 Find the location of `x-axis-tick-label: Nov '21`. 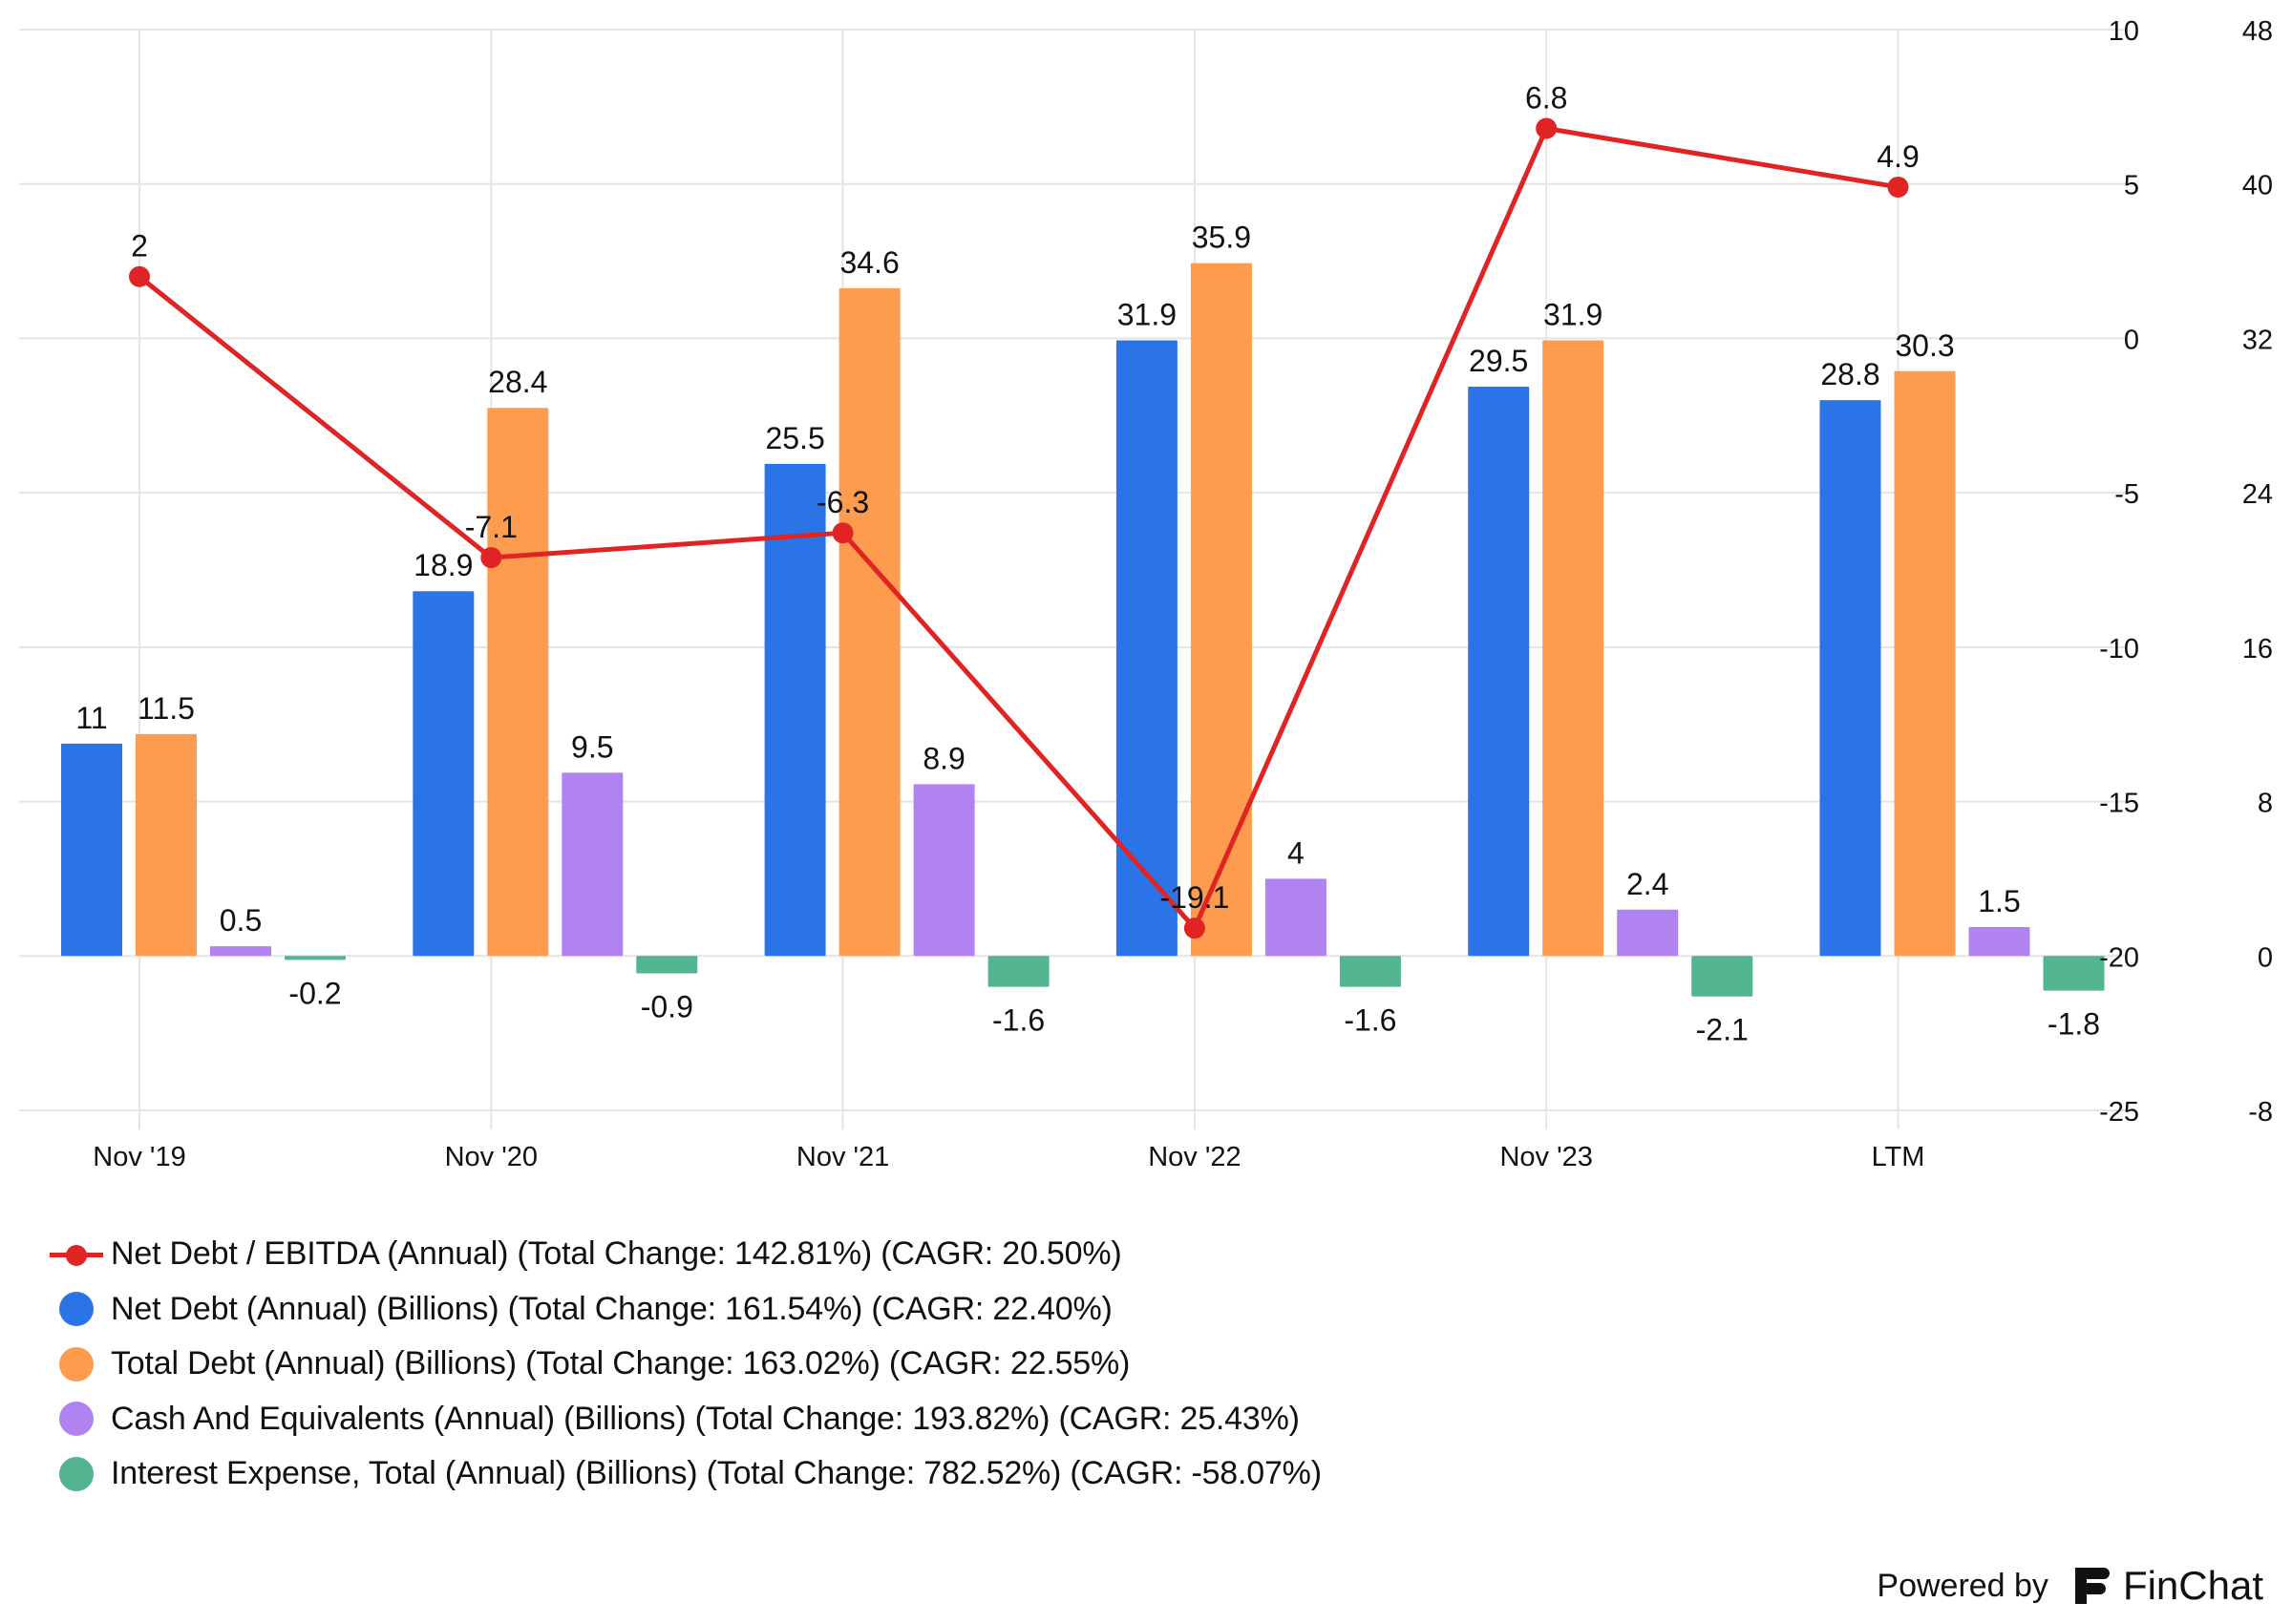

x-axis-tick-label: Nov '21 is located at coordinates (842, 1157).